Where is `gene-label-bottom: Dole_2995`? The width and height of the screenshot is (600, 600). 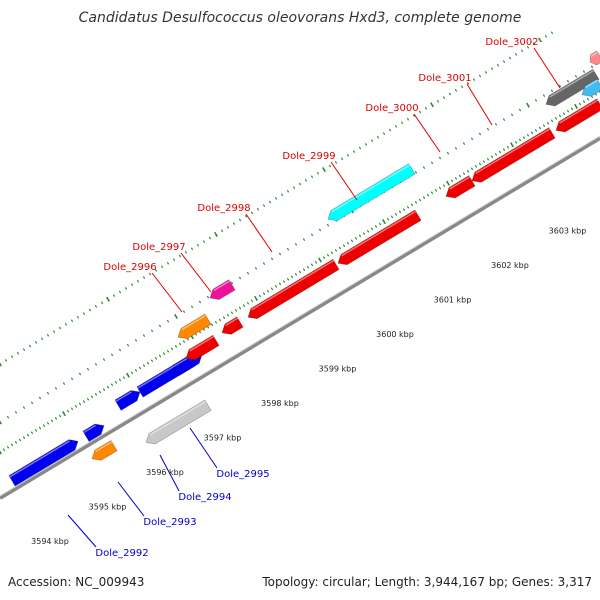
gene-label-bottom: Dole_2995 is located at coordinates (242, 474).